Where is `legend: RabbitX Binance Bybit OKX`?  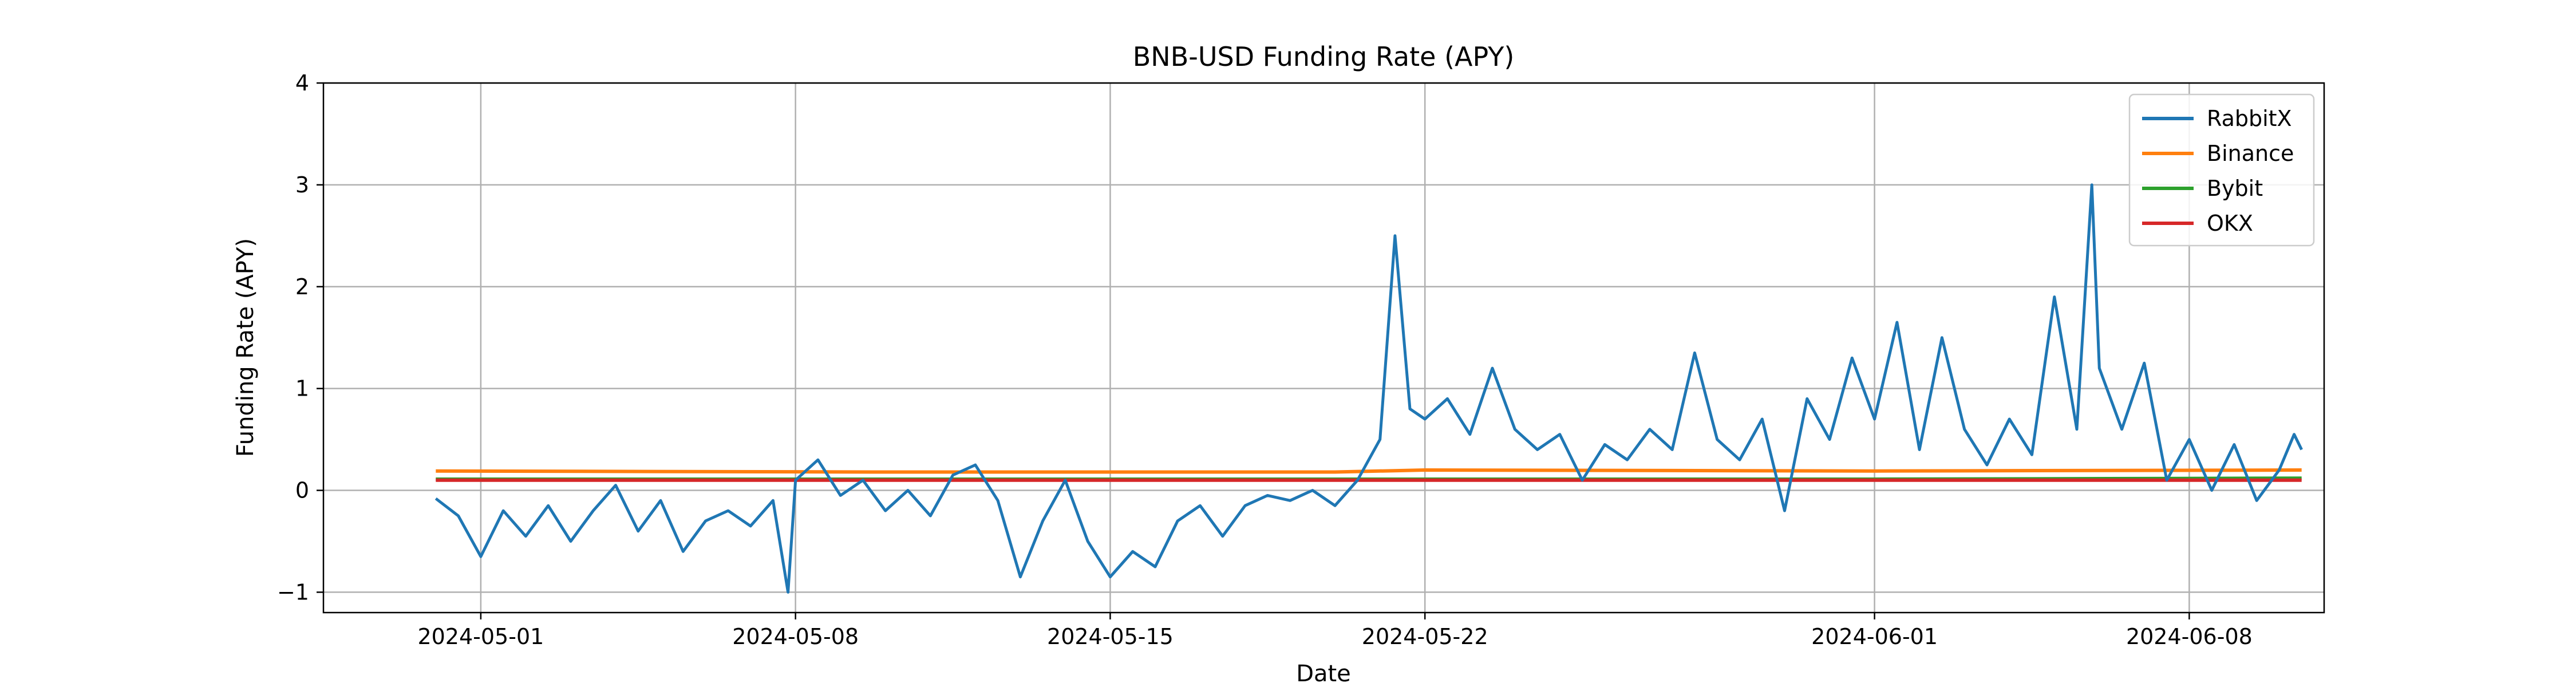
legend: RabbitX Binance Bybit OKX is located at coordinates (2221, 170).